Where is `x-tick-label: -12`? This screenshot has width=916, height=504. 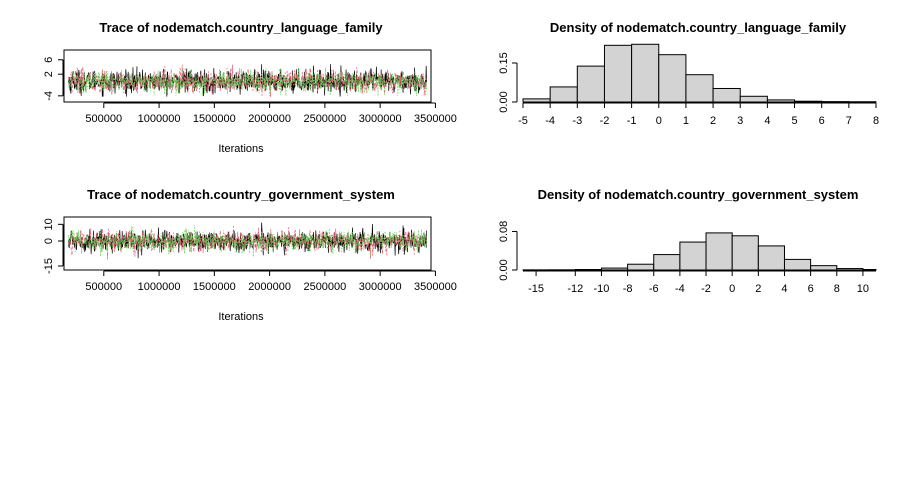 x-tick-label: -12 is located at coordinates (575, 289).